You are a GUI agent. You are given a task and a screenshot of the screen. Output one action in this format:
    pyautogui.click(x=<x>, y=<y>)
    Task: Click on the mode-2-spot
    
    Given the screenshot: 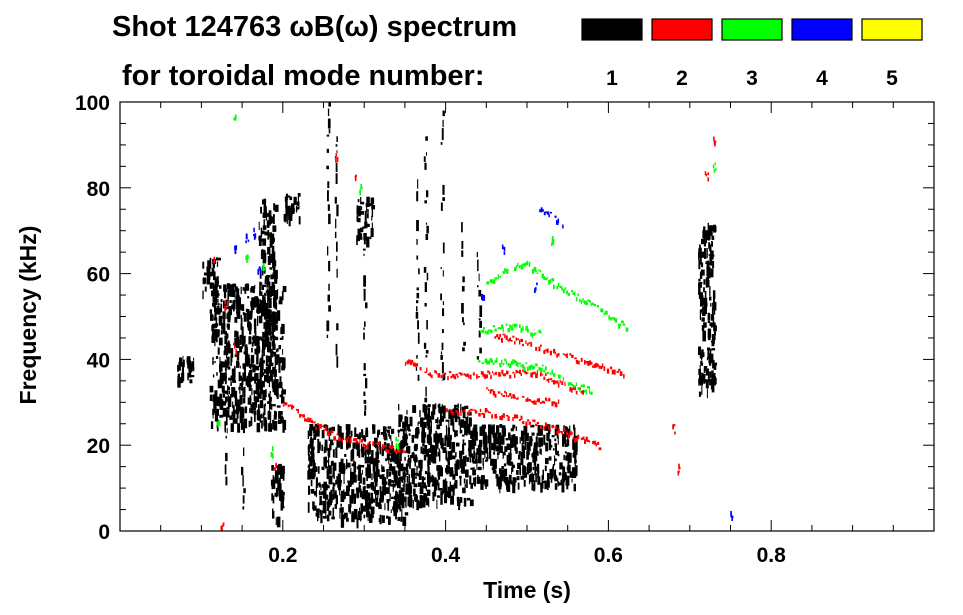 What is the action you would take?
    pyautogui.click(x=226, y=306)
    